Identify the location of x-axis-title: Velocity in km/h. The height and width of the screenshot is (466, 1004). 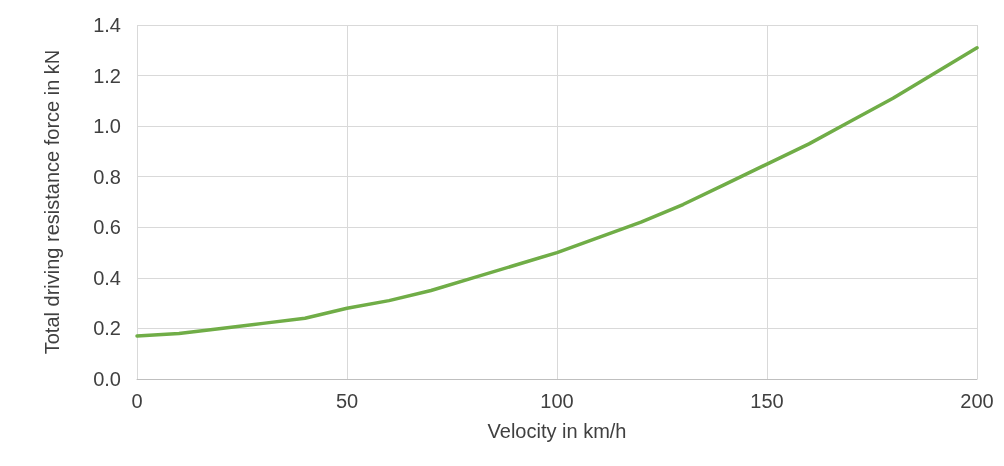
(557, 431).